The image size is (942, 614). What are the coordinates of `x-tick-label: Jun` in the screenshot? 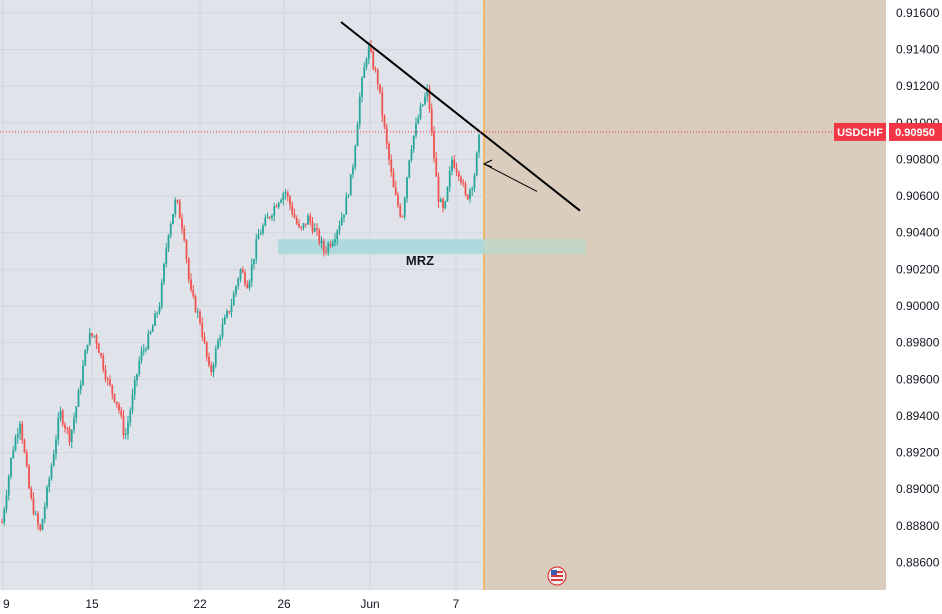 It's located at (369, 604).